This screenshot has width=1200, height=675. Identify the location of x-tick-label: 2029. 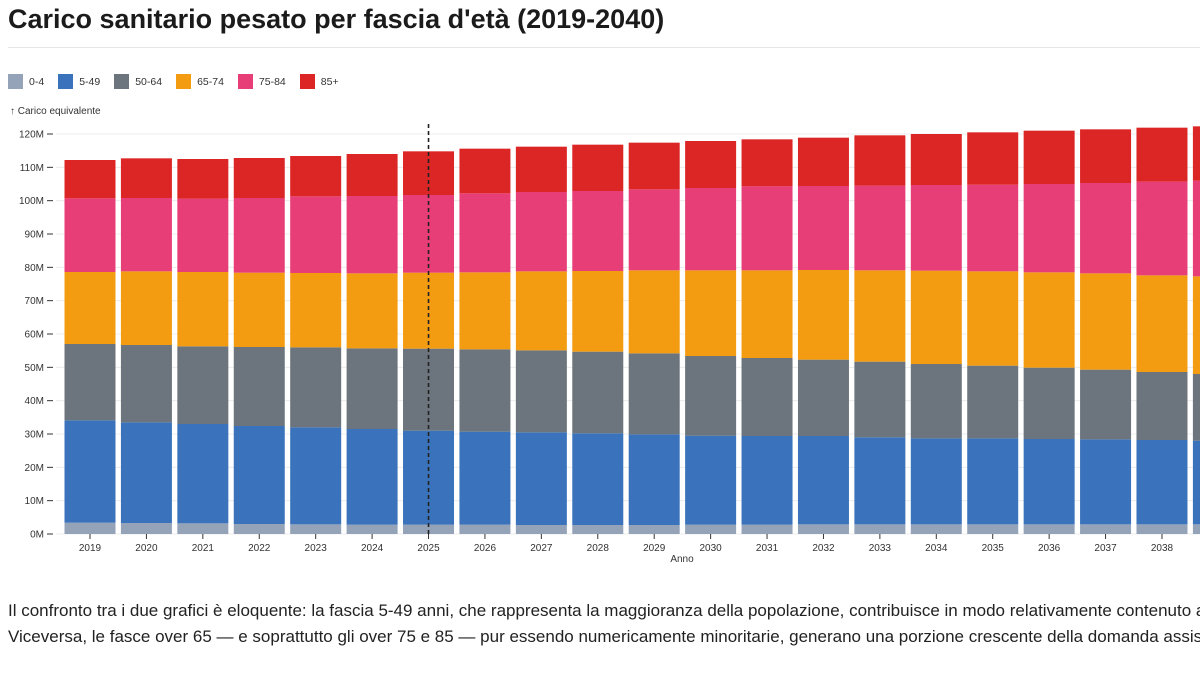
(654, 548).